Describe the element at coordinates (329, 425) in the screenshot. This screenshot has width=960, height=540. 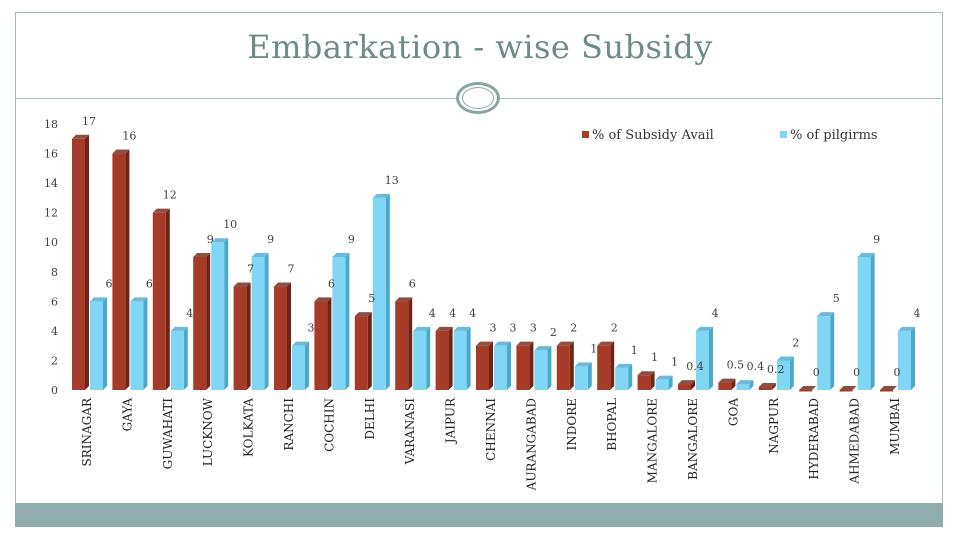
I see `x-category-label: COCHIN` at that location.